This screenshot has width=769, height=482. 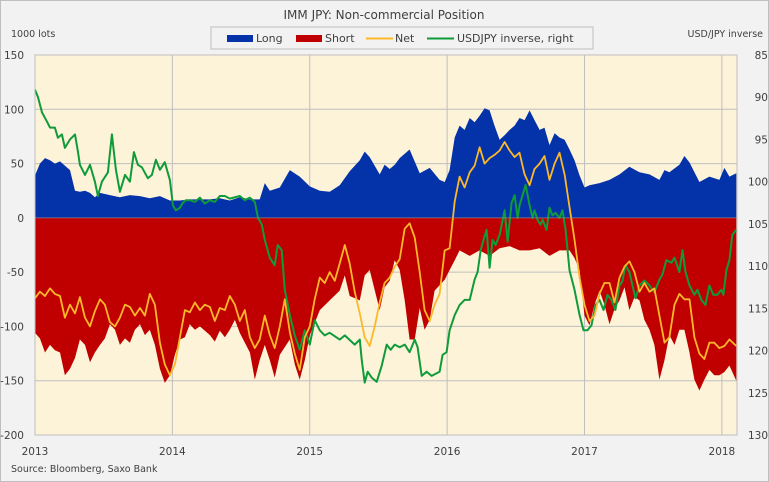 What do you see at coordinates (12, 382) in the screenshot?
I see `left-tick-label: -150` at bounding box center [12, 382].